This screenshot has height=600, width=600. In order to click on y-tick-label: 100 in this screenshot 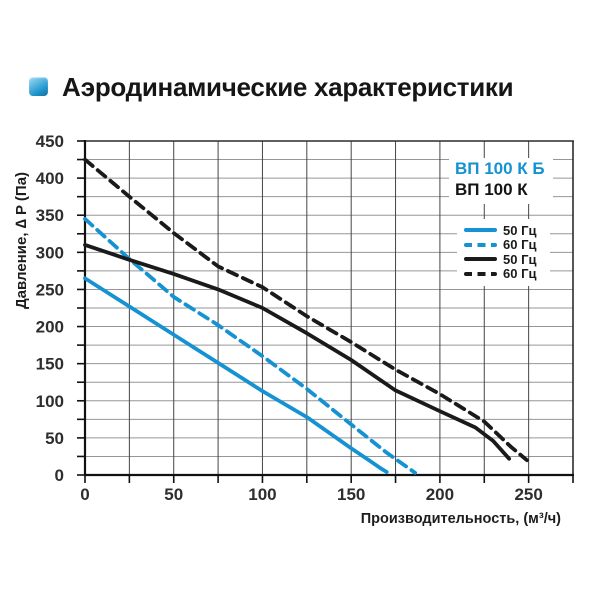, I will do `click(50, 401)`.